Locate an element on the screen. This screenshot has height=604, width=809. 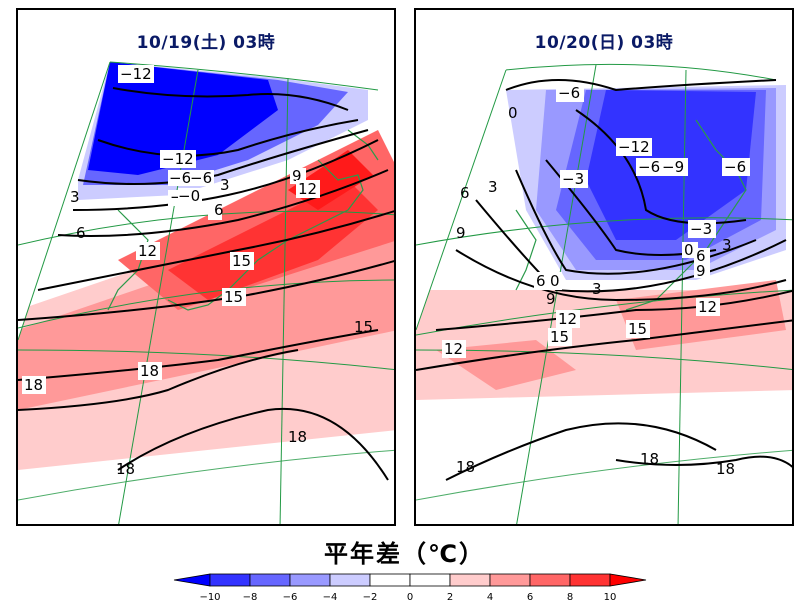
colorbar-tick-label: 0 is located at coordinates (410, 597).